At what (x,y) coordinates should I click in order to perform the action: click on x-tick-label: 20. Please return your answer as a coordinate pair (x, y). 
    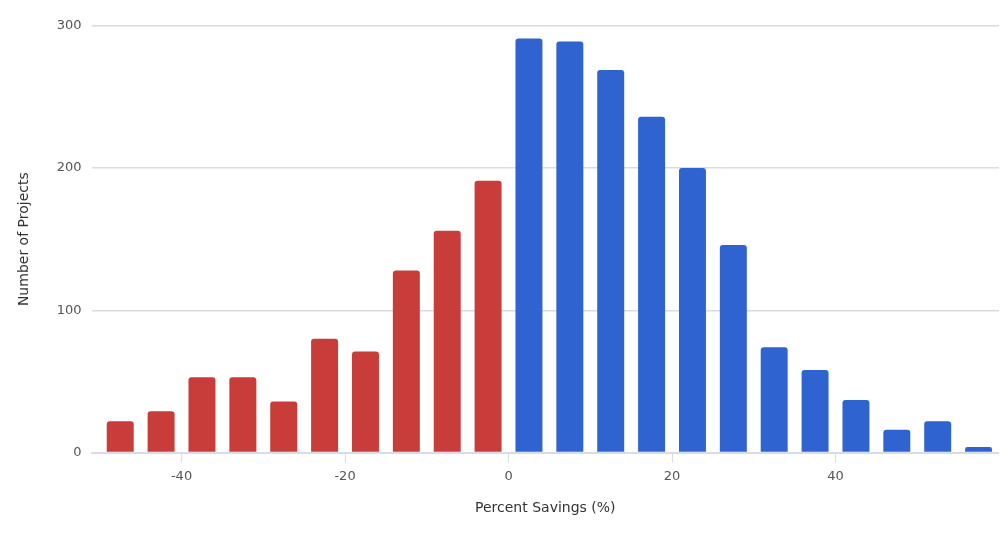
    Looking at the image, I should click on (672, 475).